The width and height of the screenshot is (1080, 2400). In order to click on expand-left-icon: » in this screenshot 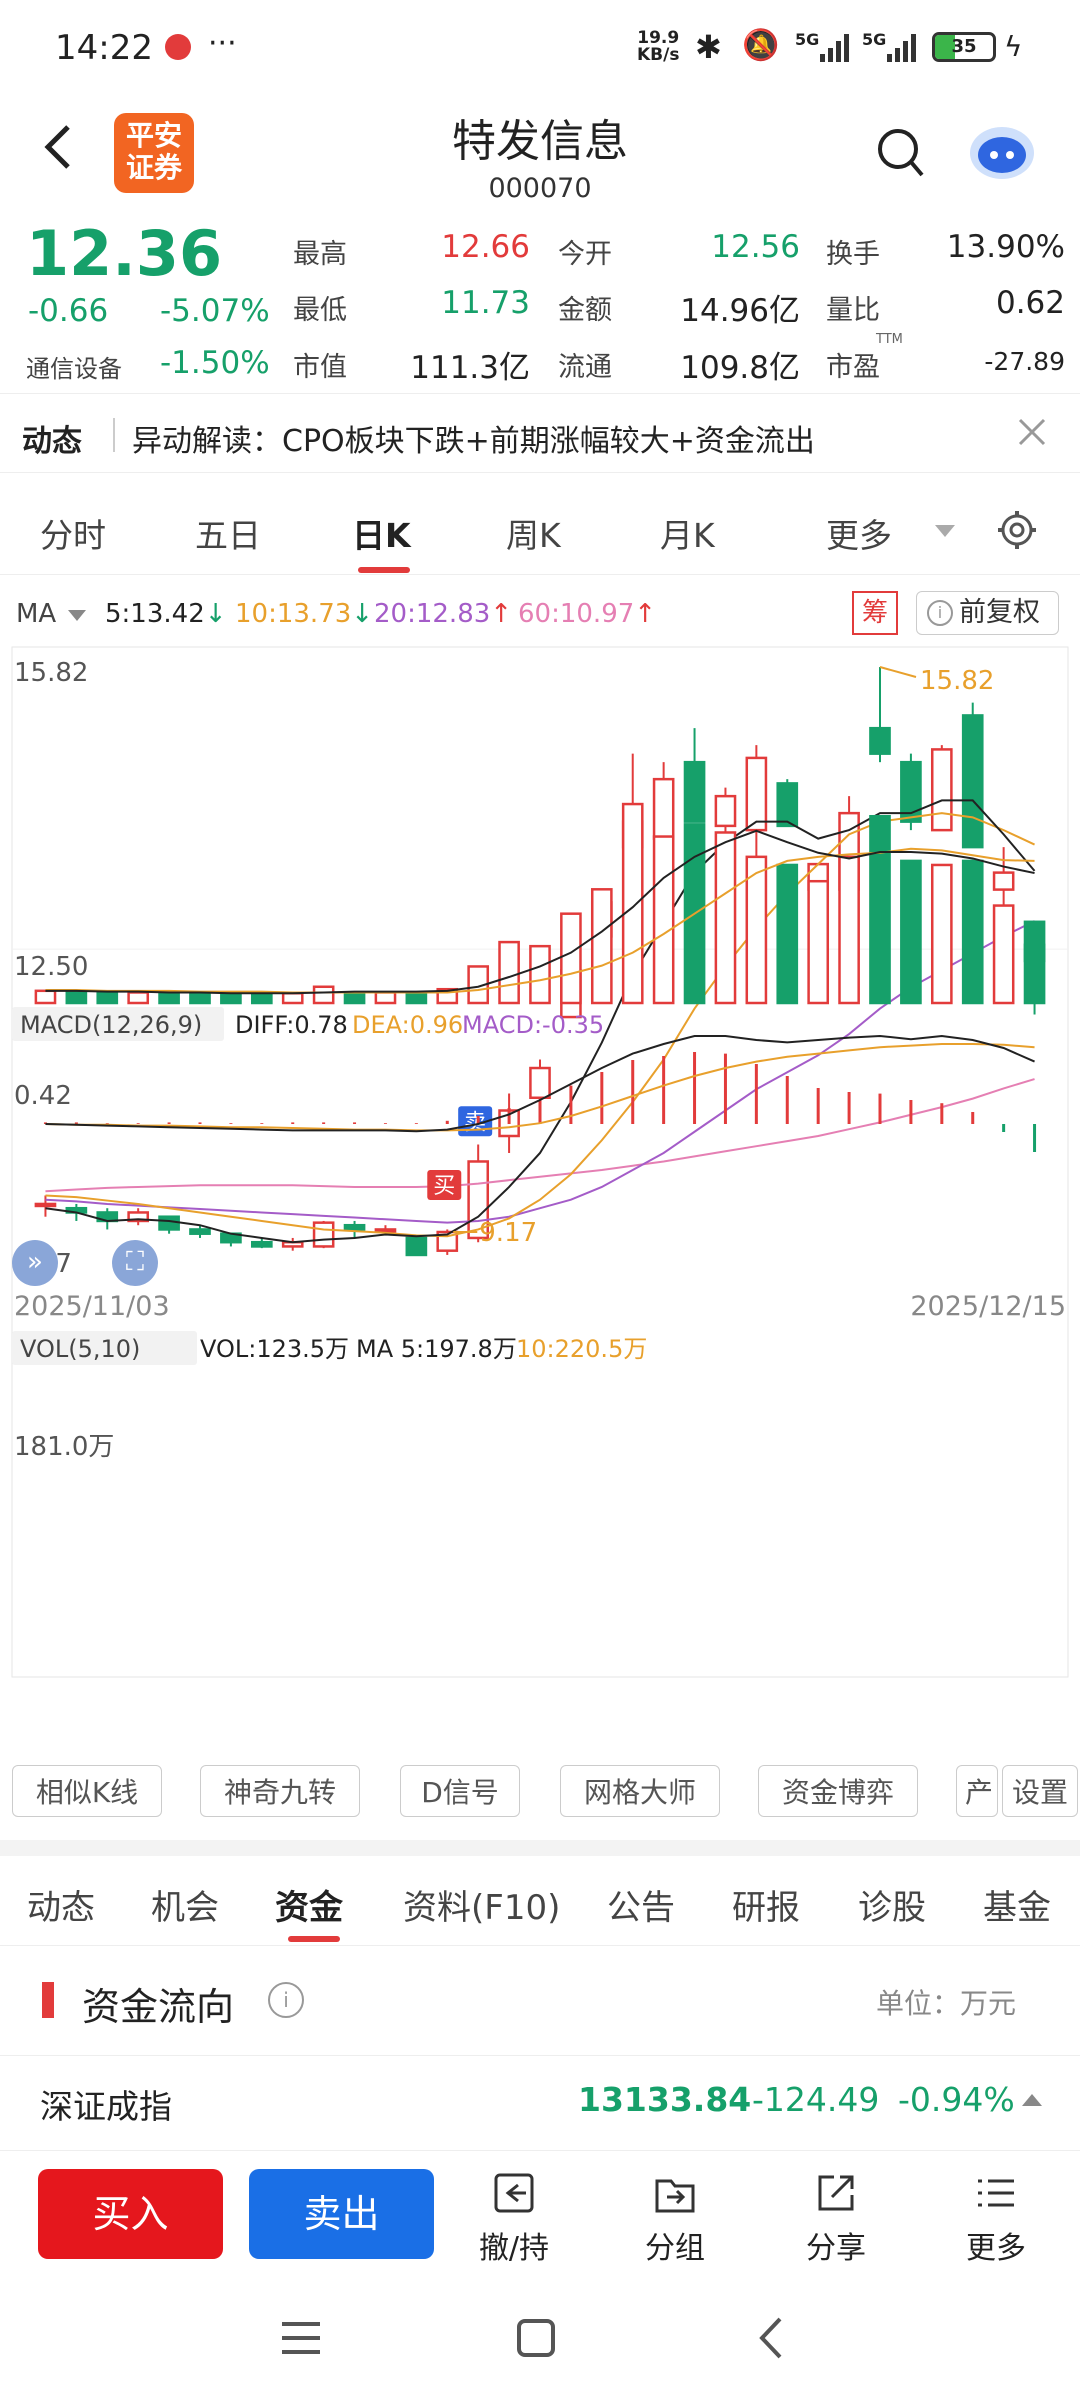, I will do `click(35, 1263)`.